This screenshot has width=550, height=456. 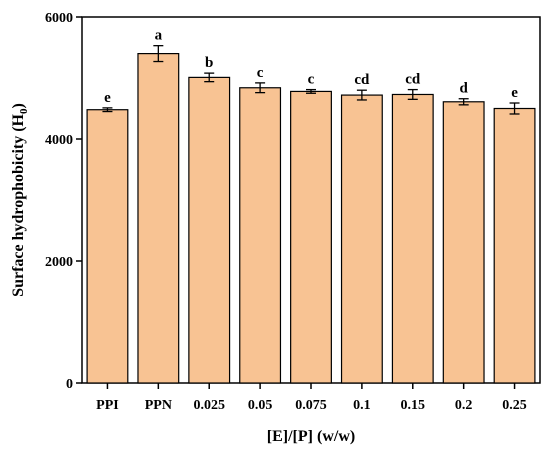 What do you see at coordinates (311, 436) in the screenshot?
I see `x-axis-title: [E]/[P] (w/w)` at bounding box center [311, 436].